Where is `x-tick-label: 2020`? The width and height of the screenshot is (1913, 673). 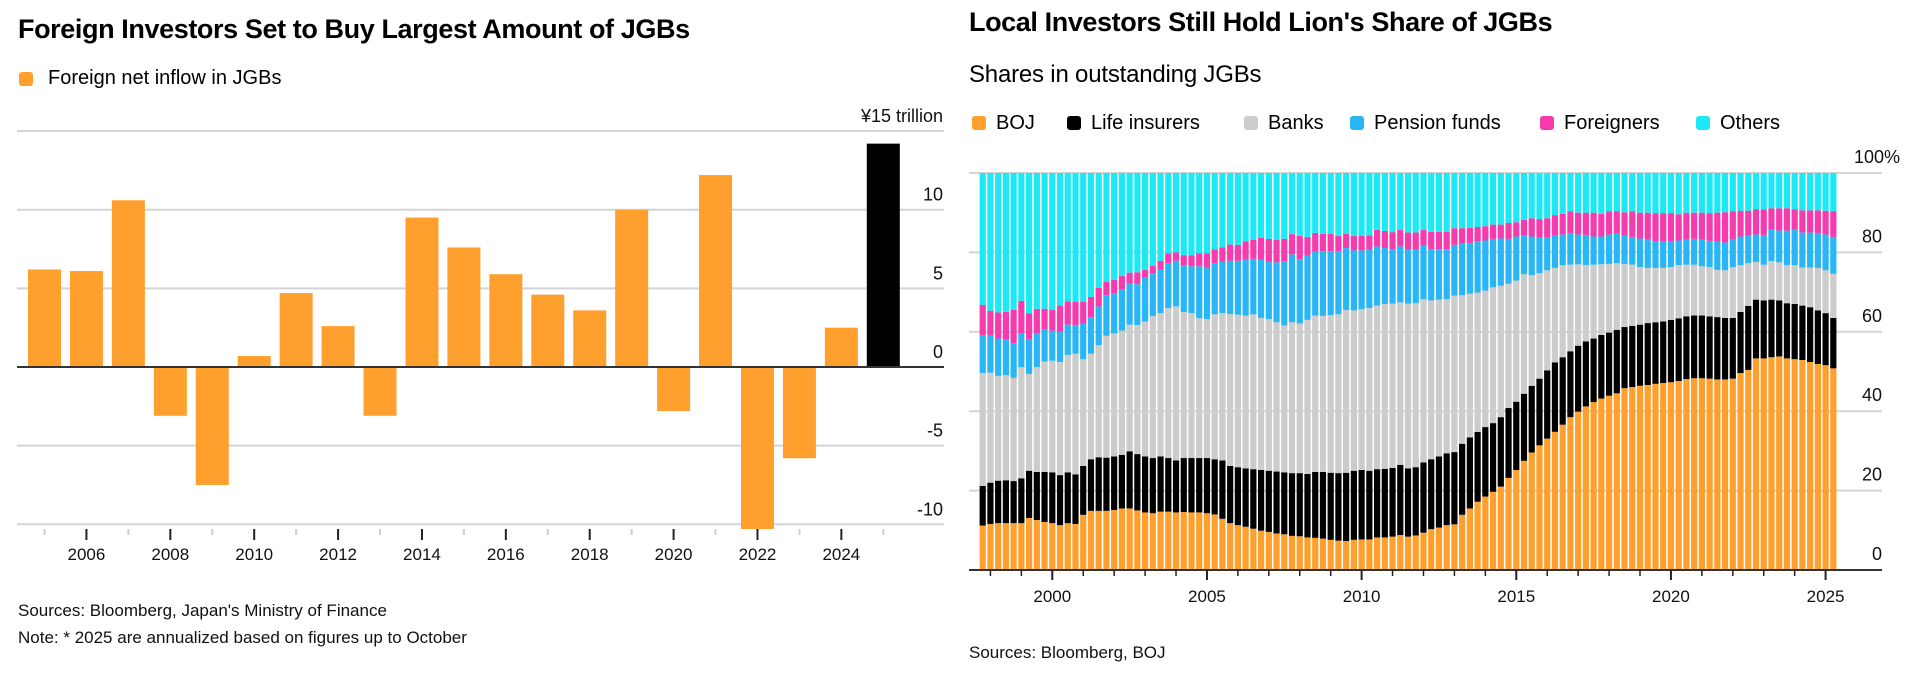
x-tick-label: 2020 is located at coordinates (674, 554).